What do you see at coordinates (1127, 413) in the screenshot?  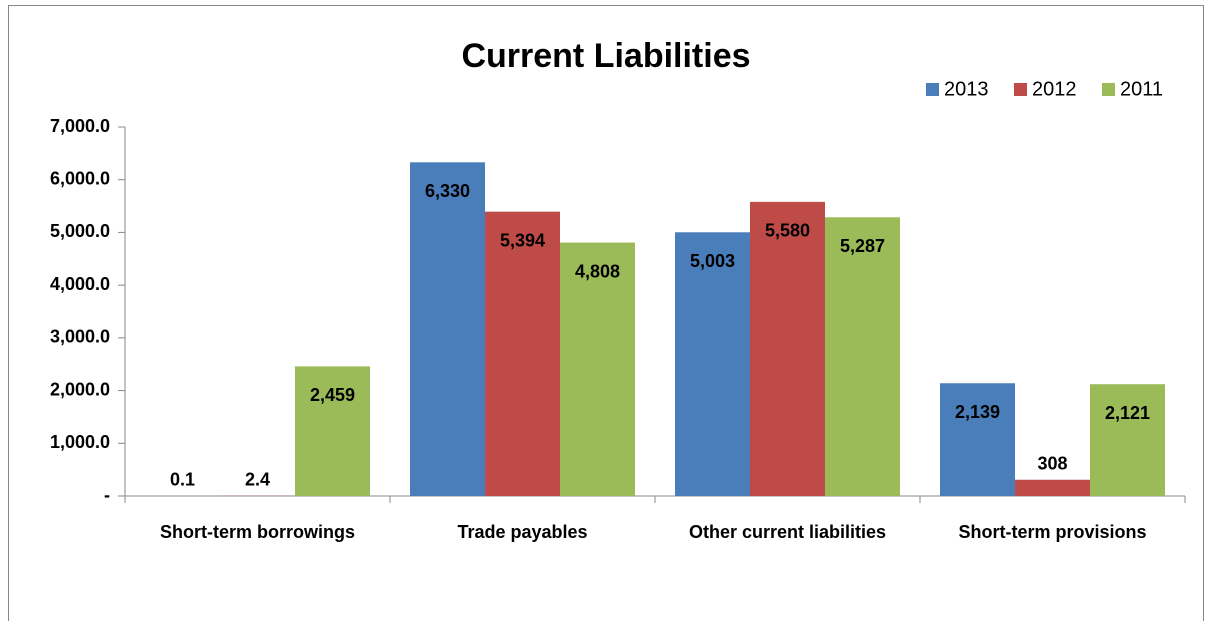 I see `data-label: 2,121` at bounding box center [1127, 413].